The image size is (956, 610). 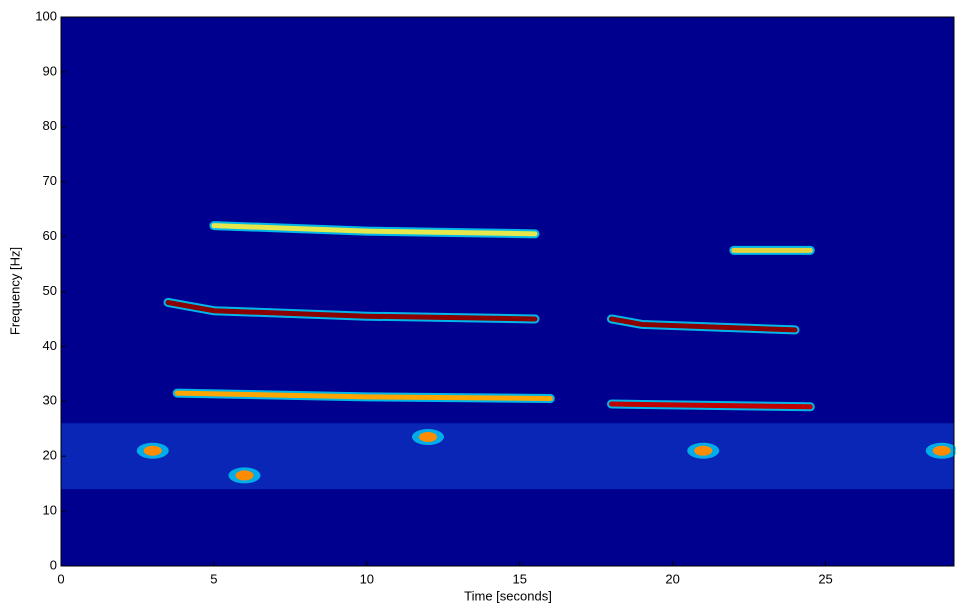 I want to click on noise-band, so click(x=507, y=456).